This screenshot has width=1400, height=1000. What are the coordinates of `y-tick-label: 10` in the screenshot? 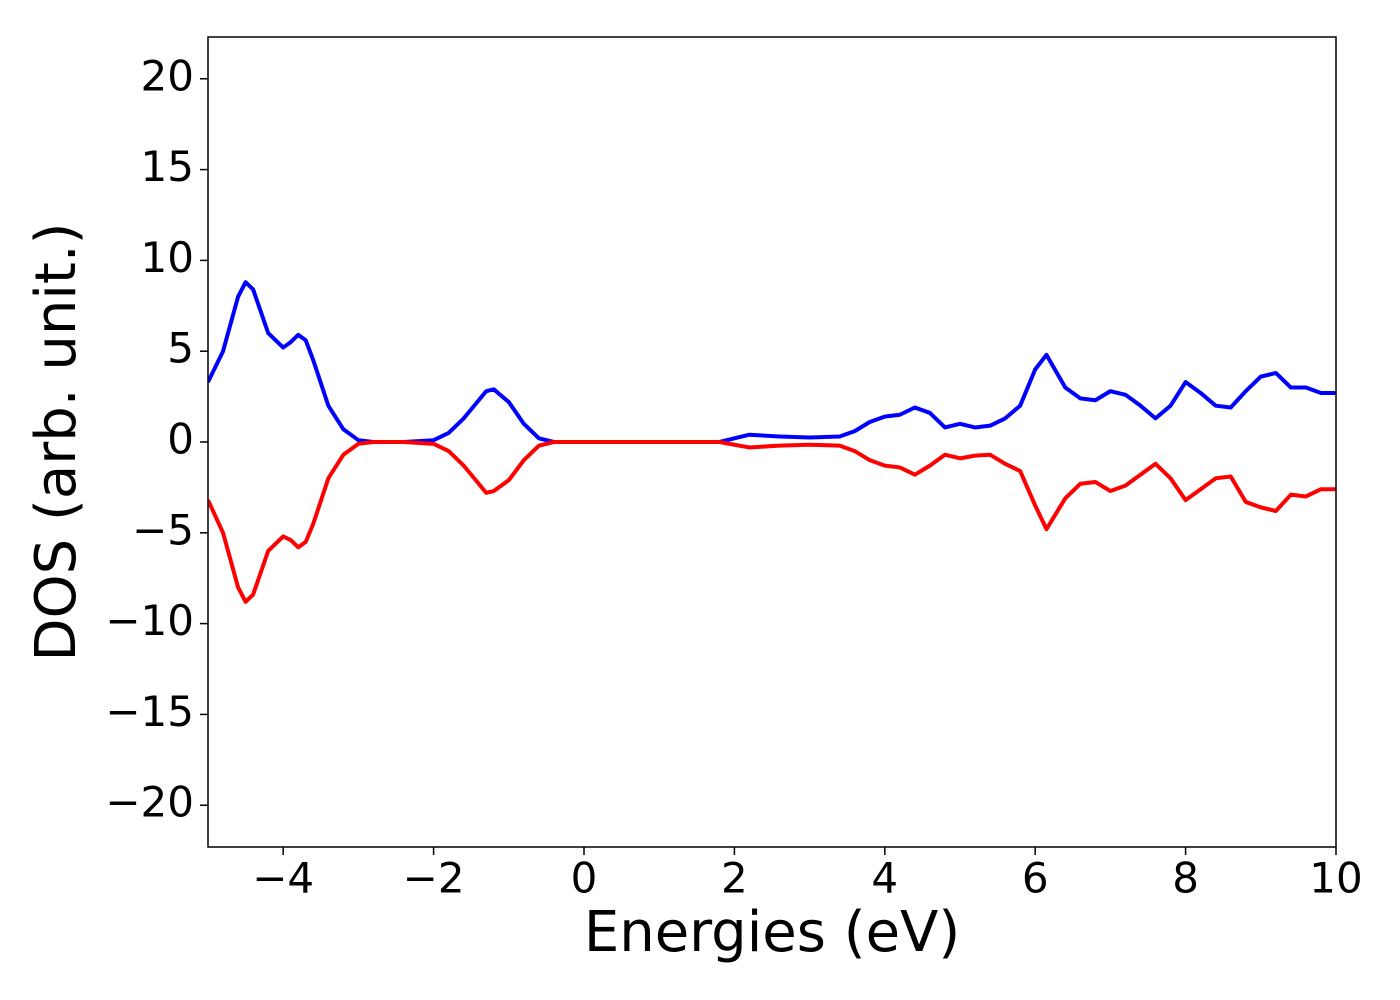 It's located at (167, 257).